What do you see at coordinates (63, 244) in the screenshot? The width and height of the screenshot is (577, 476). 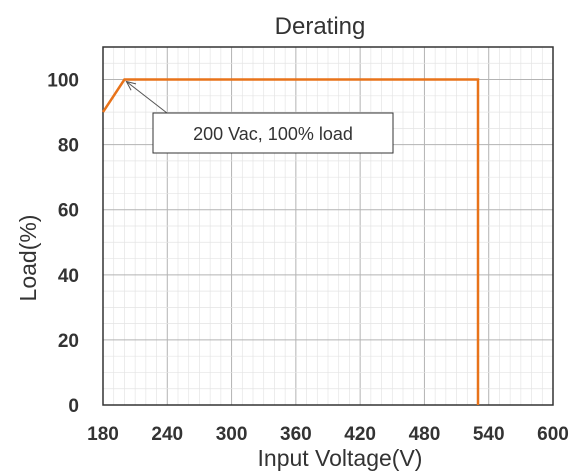 I see `y-axis-ticks: 0 20 40 60 80 100` at bounding box center [63, 244].